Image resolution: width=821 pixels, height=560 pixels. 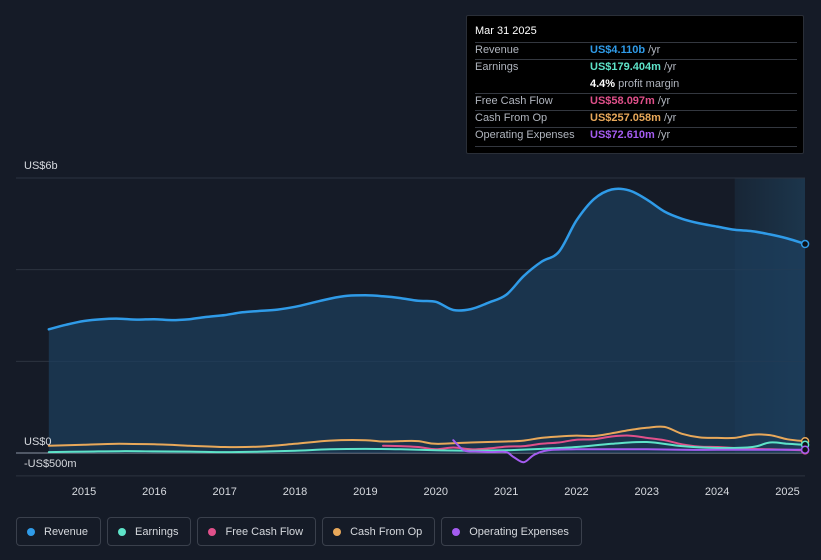 I want to click on x-axis-label: 2021, so click(x=506, y=492).